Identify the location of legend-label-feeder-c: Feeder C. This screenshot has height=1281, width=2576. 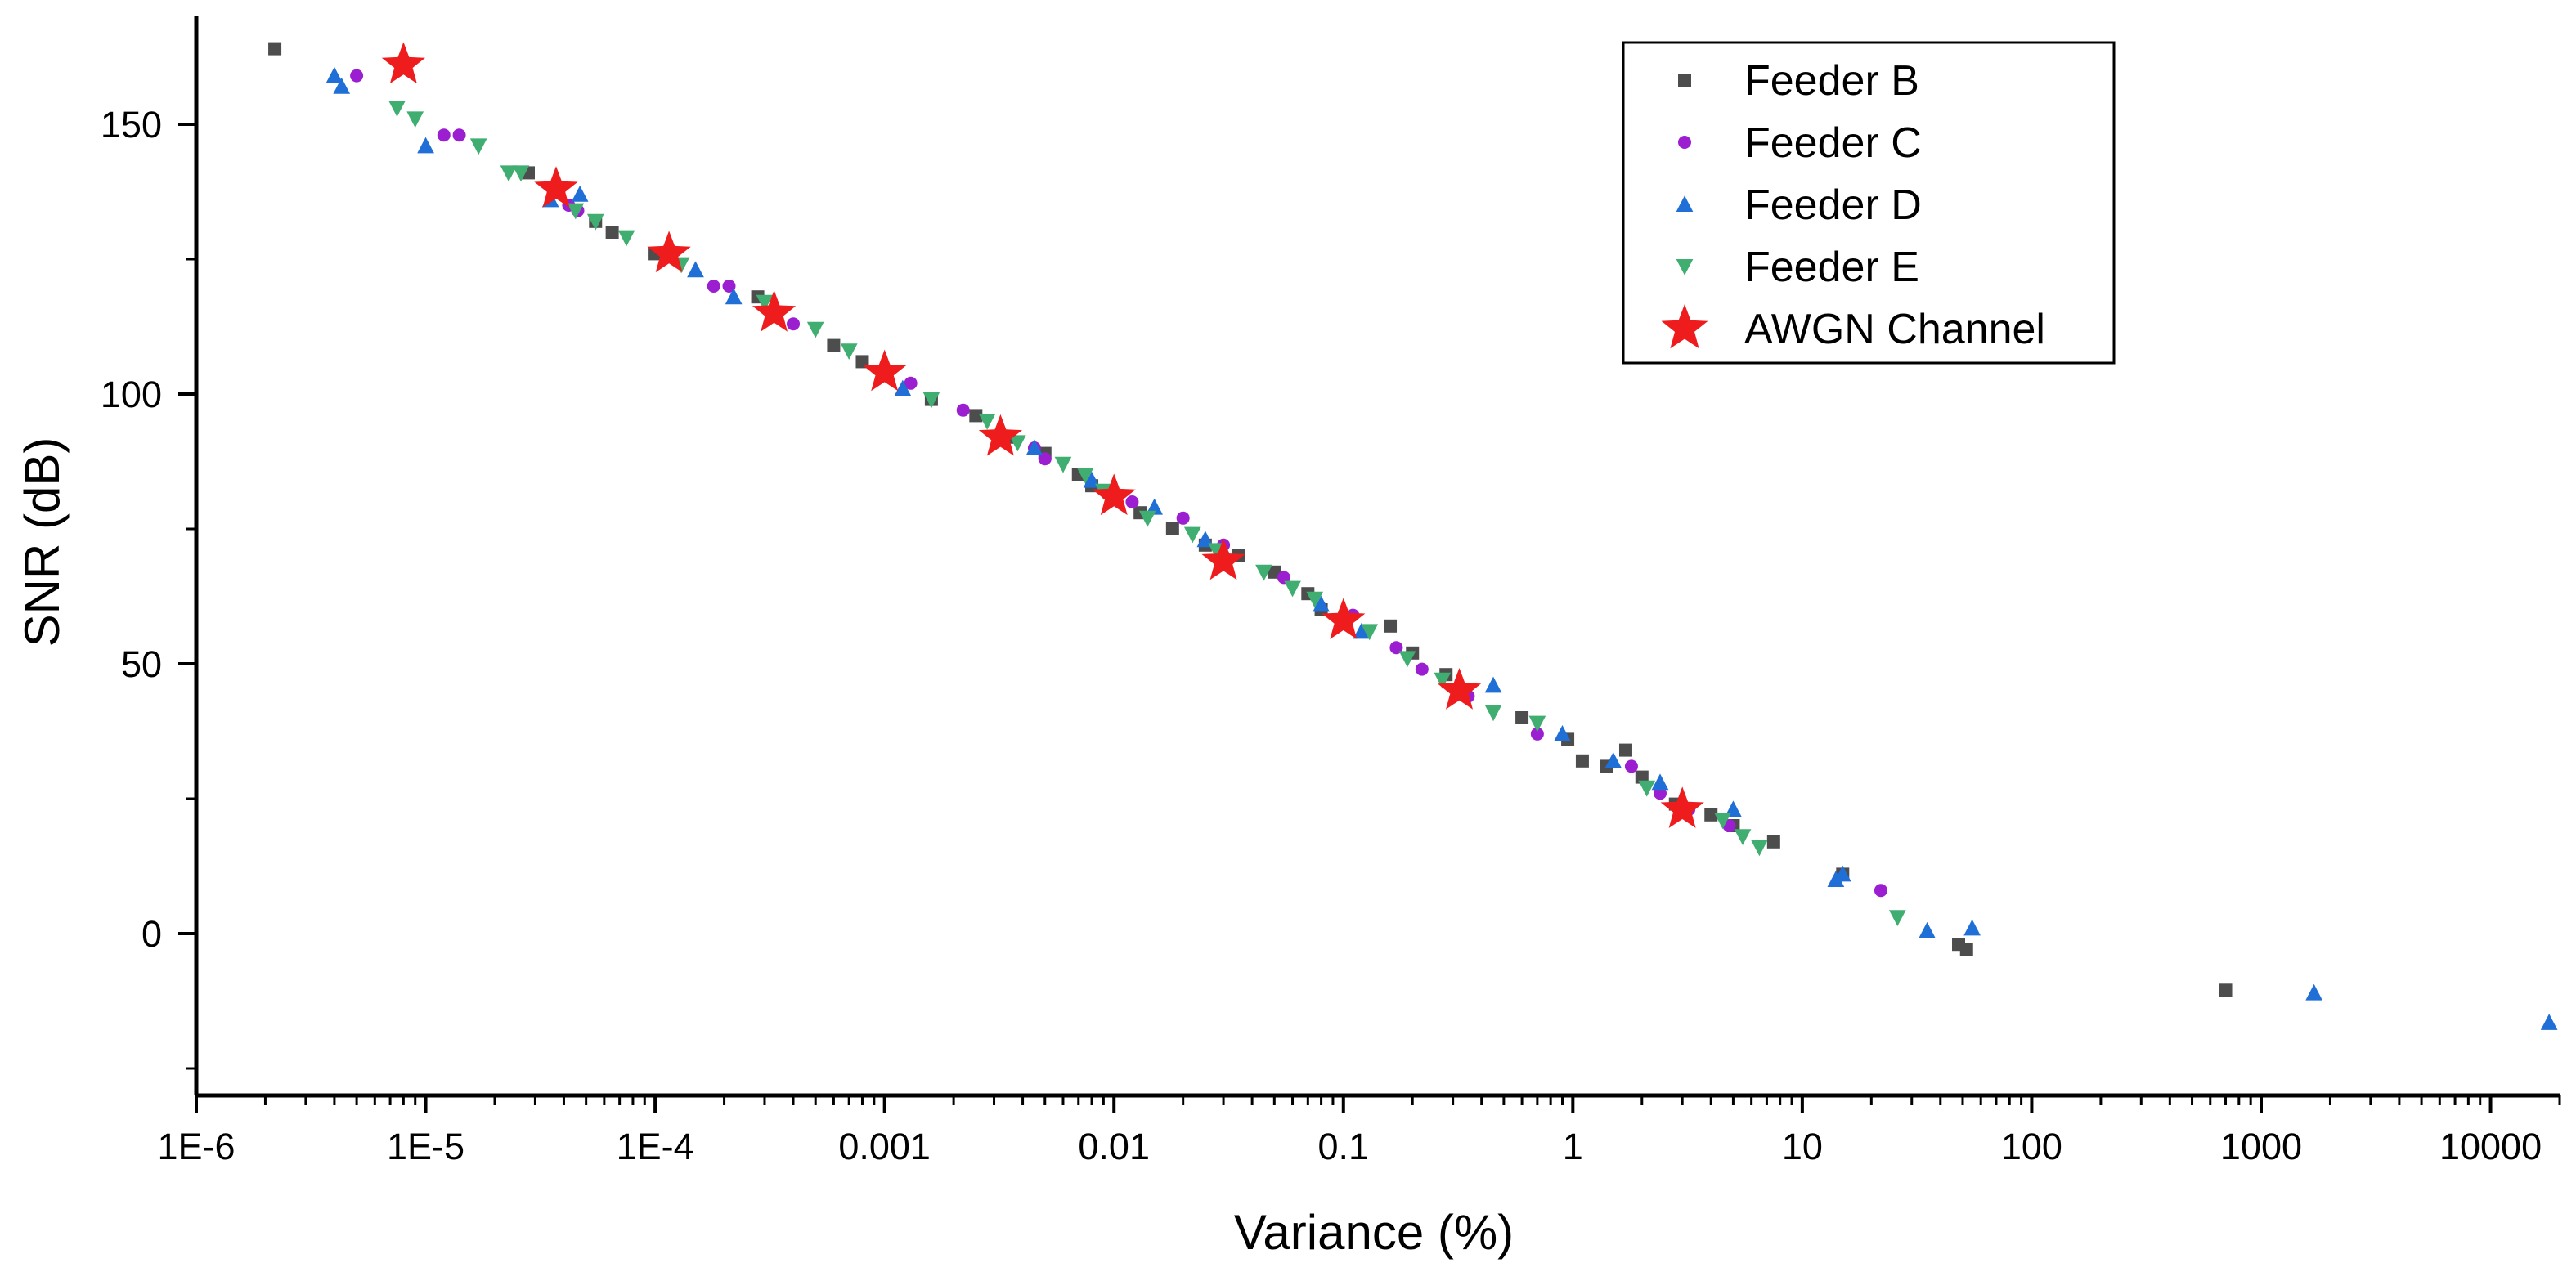
(1833, 143).